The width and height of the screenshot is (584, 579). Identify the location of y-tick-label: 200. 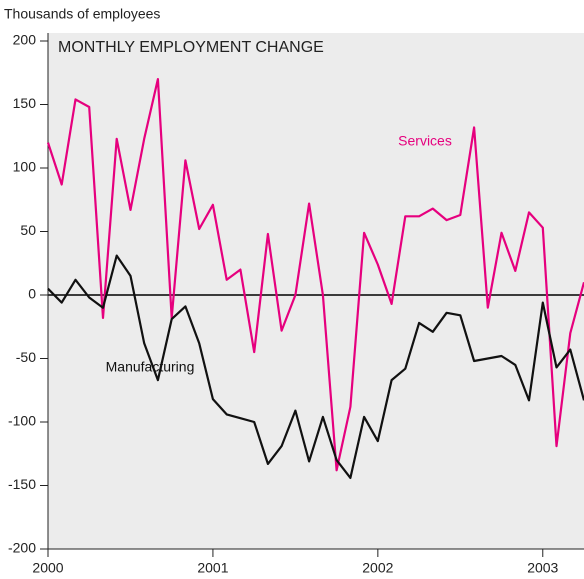
(25, 40).